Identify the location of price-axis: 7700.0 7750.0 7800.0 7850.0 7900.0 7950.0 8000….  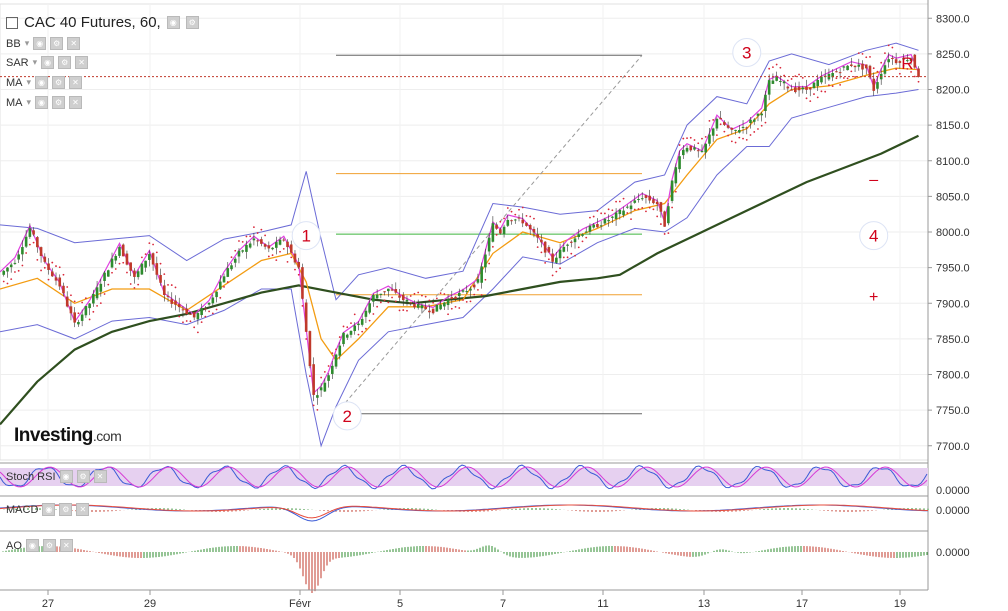
(948, 295).